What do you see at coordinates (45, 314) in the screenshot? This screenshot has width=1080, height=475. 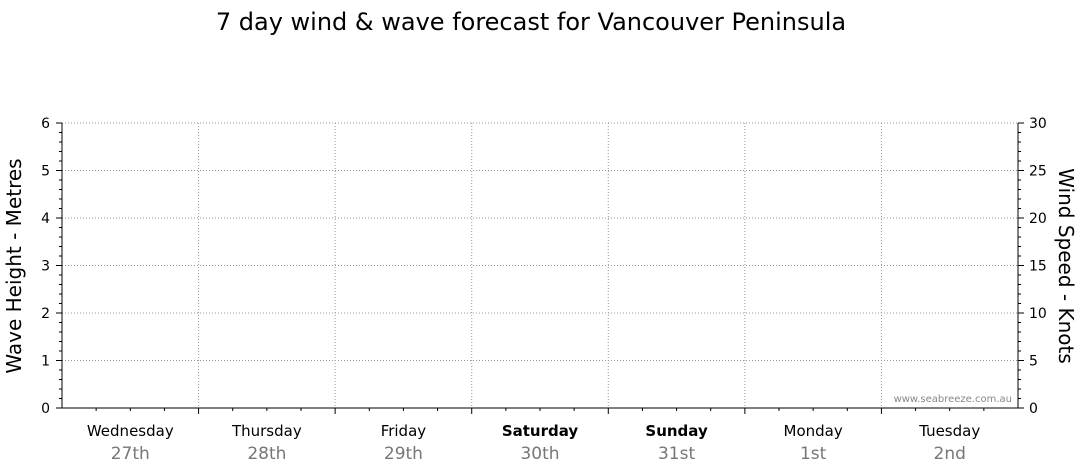 I see `left-tick-label: 2` at bounding box center [45, 314].